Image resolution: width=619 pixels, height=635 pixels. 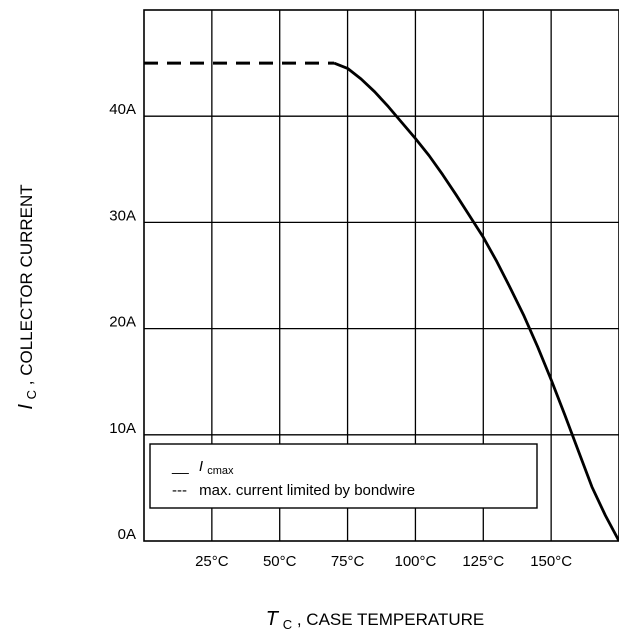 What do you see at coordinates (26, 407) in the screenshot?
I see `y-axis-symbol: I` at bounding box center [26, 407].